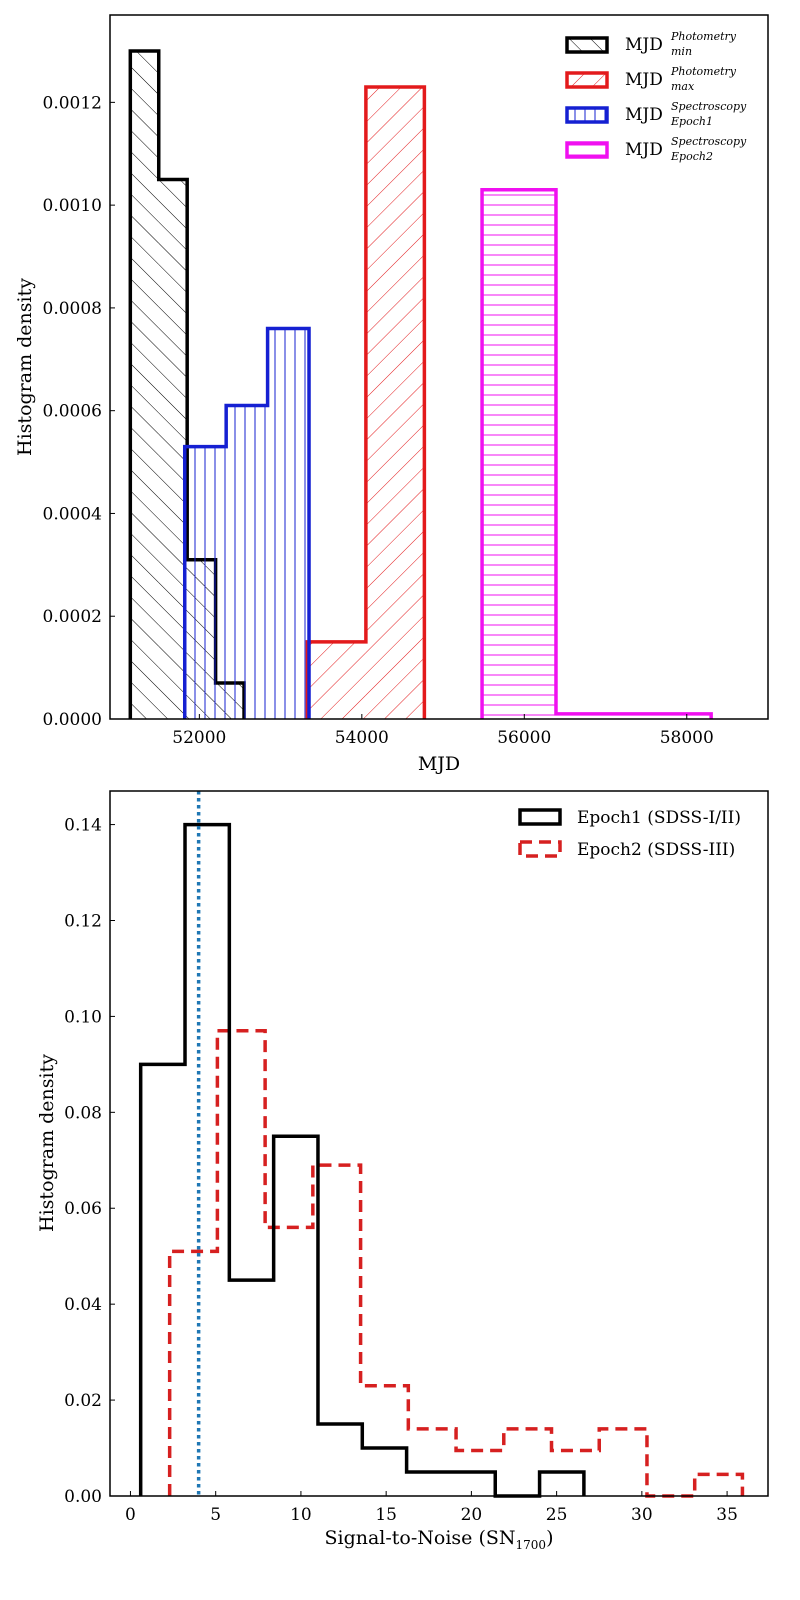 The image size is (800, 1600). I want to click on mjd-legend-subscript: Epoch1, so click(691, 121).